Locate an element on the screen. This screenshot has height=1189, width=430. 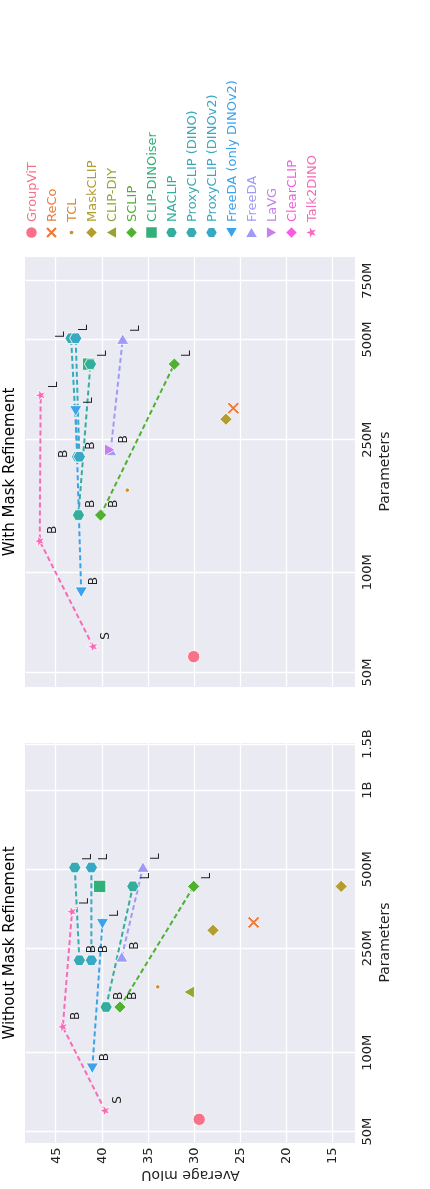
text: MaskCLIP is located at coordinates (91, 191).